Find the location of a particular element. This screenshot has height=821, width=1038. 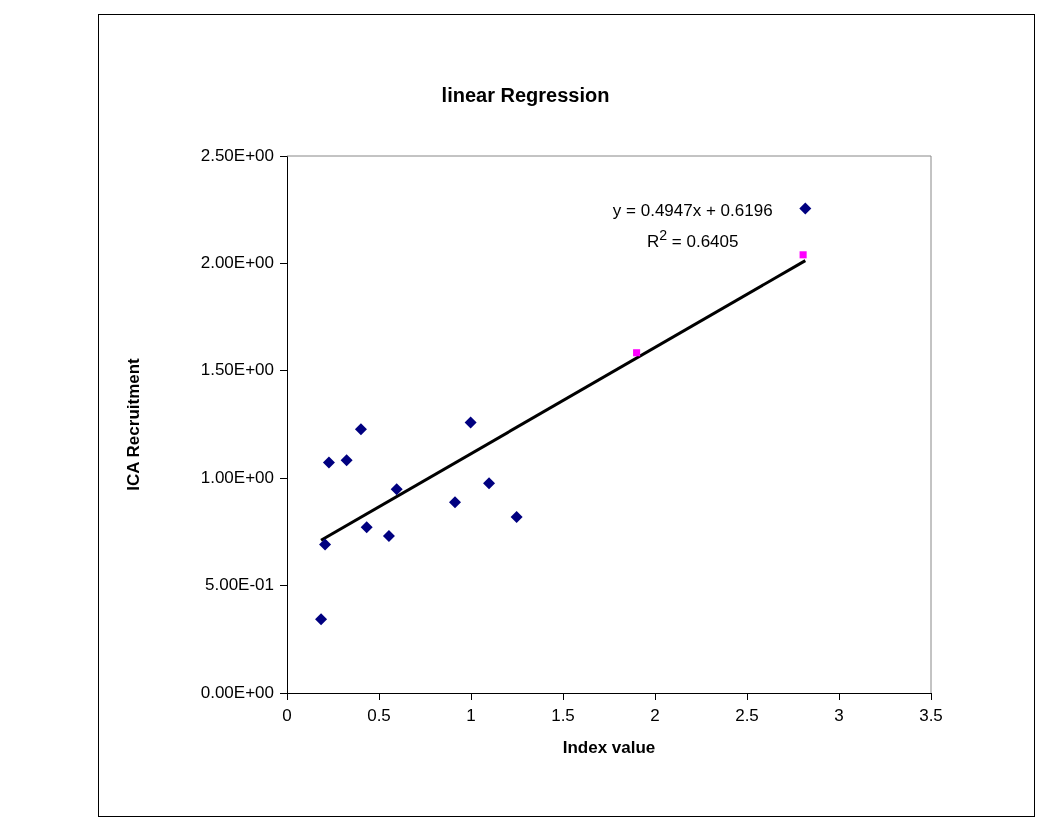

x-tick-label: 0 is located at coordinates (287, 715).